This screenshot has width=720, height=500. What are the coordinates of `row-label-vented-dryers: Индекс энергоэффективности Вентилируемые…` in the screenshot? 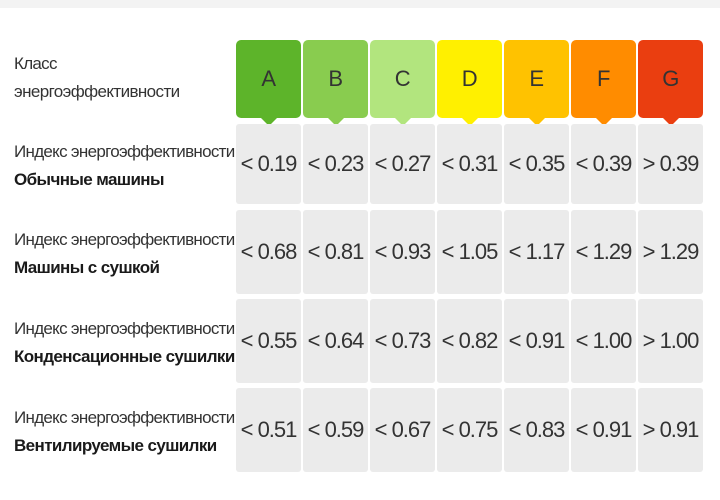 It's located at (124, 432).